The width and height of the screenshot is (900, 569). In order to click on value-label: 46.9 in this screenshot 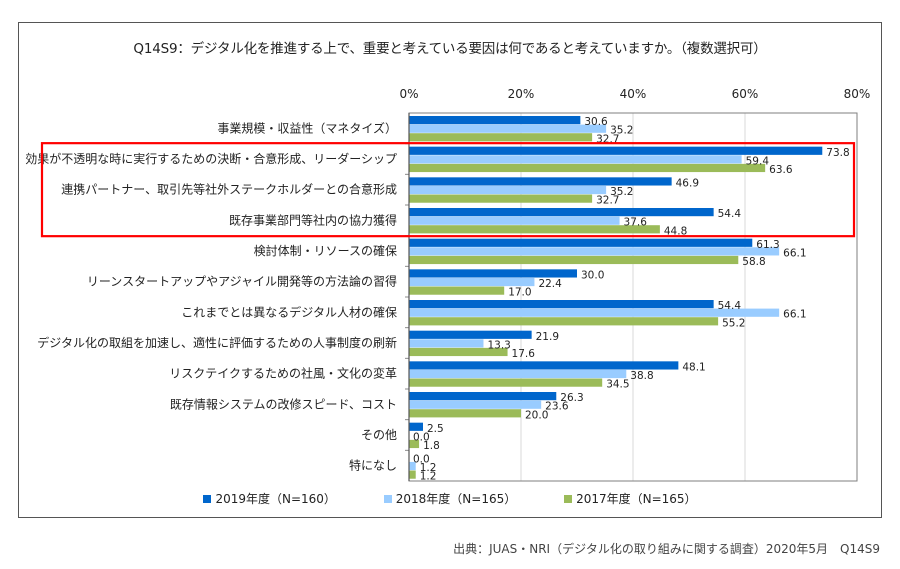, I will do `click(687, 183)`.